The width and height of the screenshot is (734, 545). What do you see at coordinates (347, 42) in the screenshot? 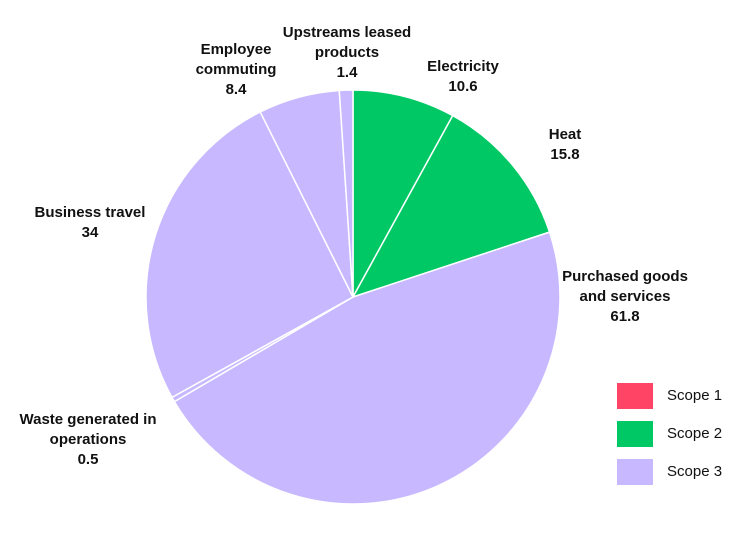
I see `slice-label: Upstreams leased products` at bounding box center [347, 42].